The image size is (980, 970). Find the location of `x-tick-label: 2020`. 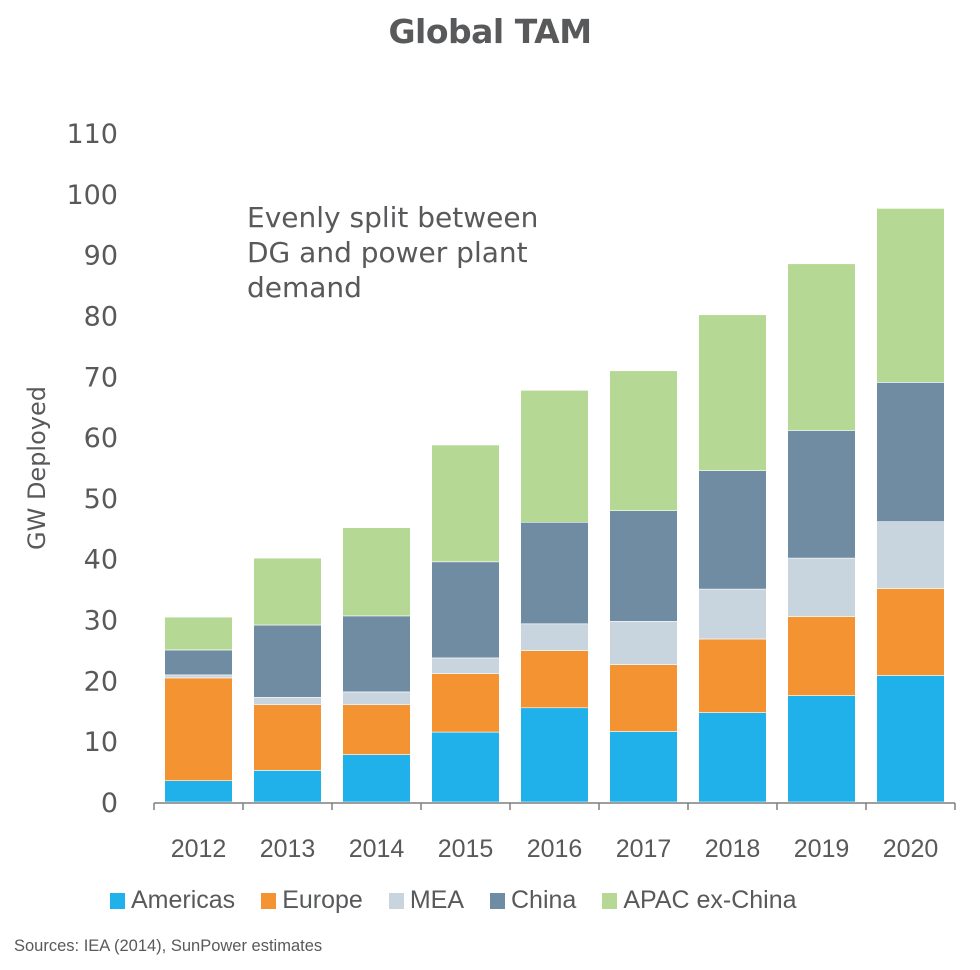

x-tick-label: 2020 is located at coordinates (911, 849).